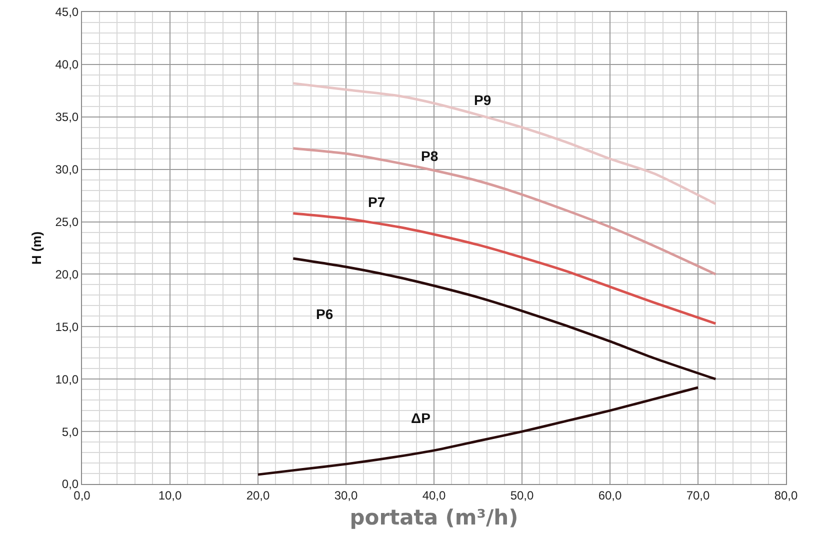  I want to click on x-tick-label: 10,0, so click(170, 495).